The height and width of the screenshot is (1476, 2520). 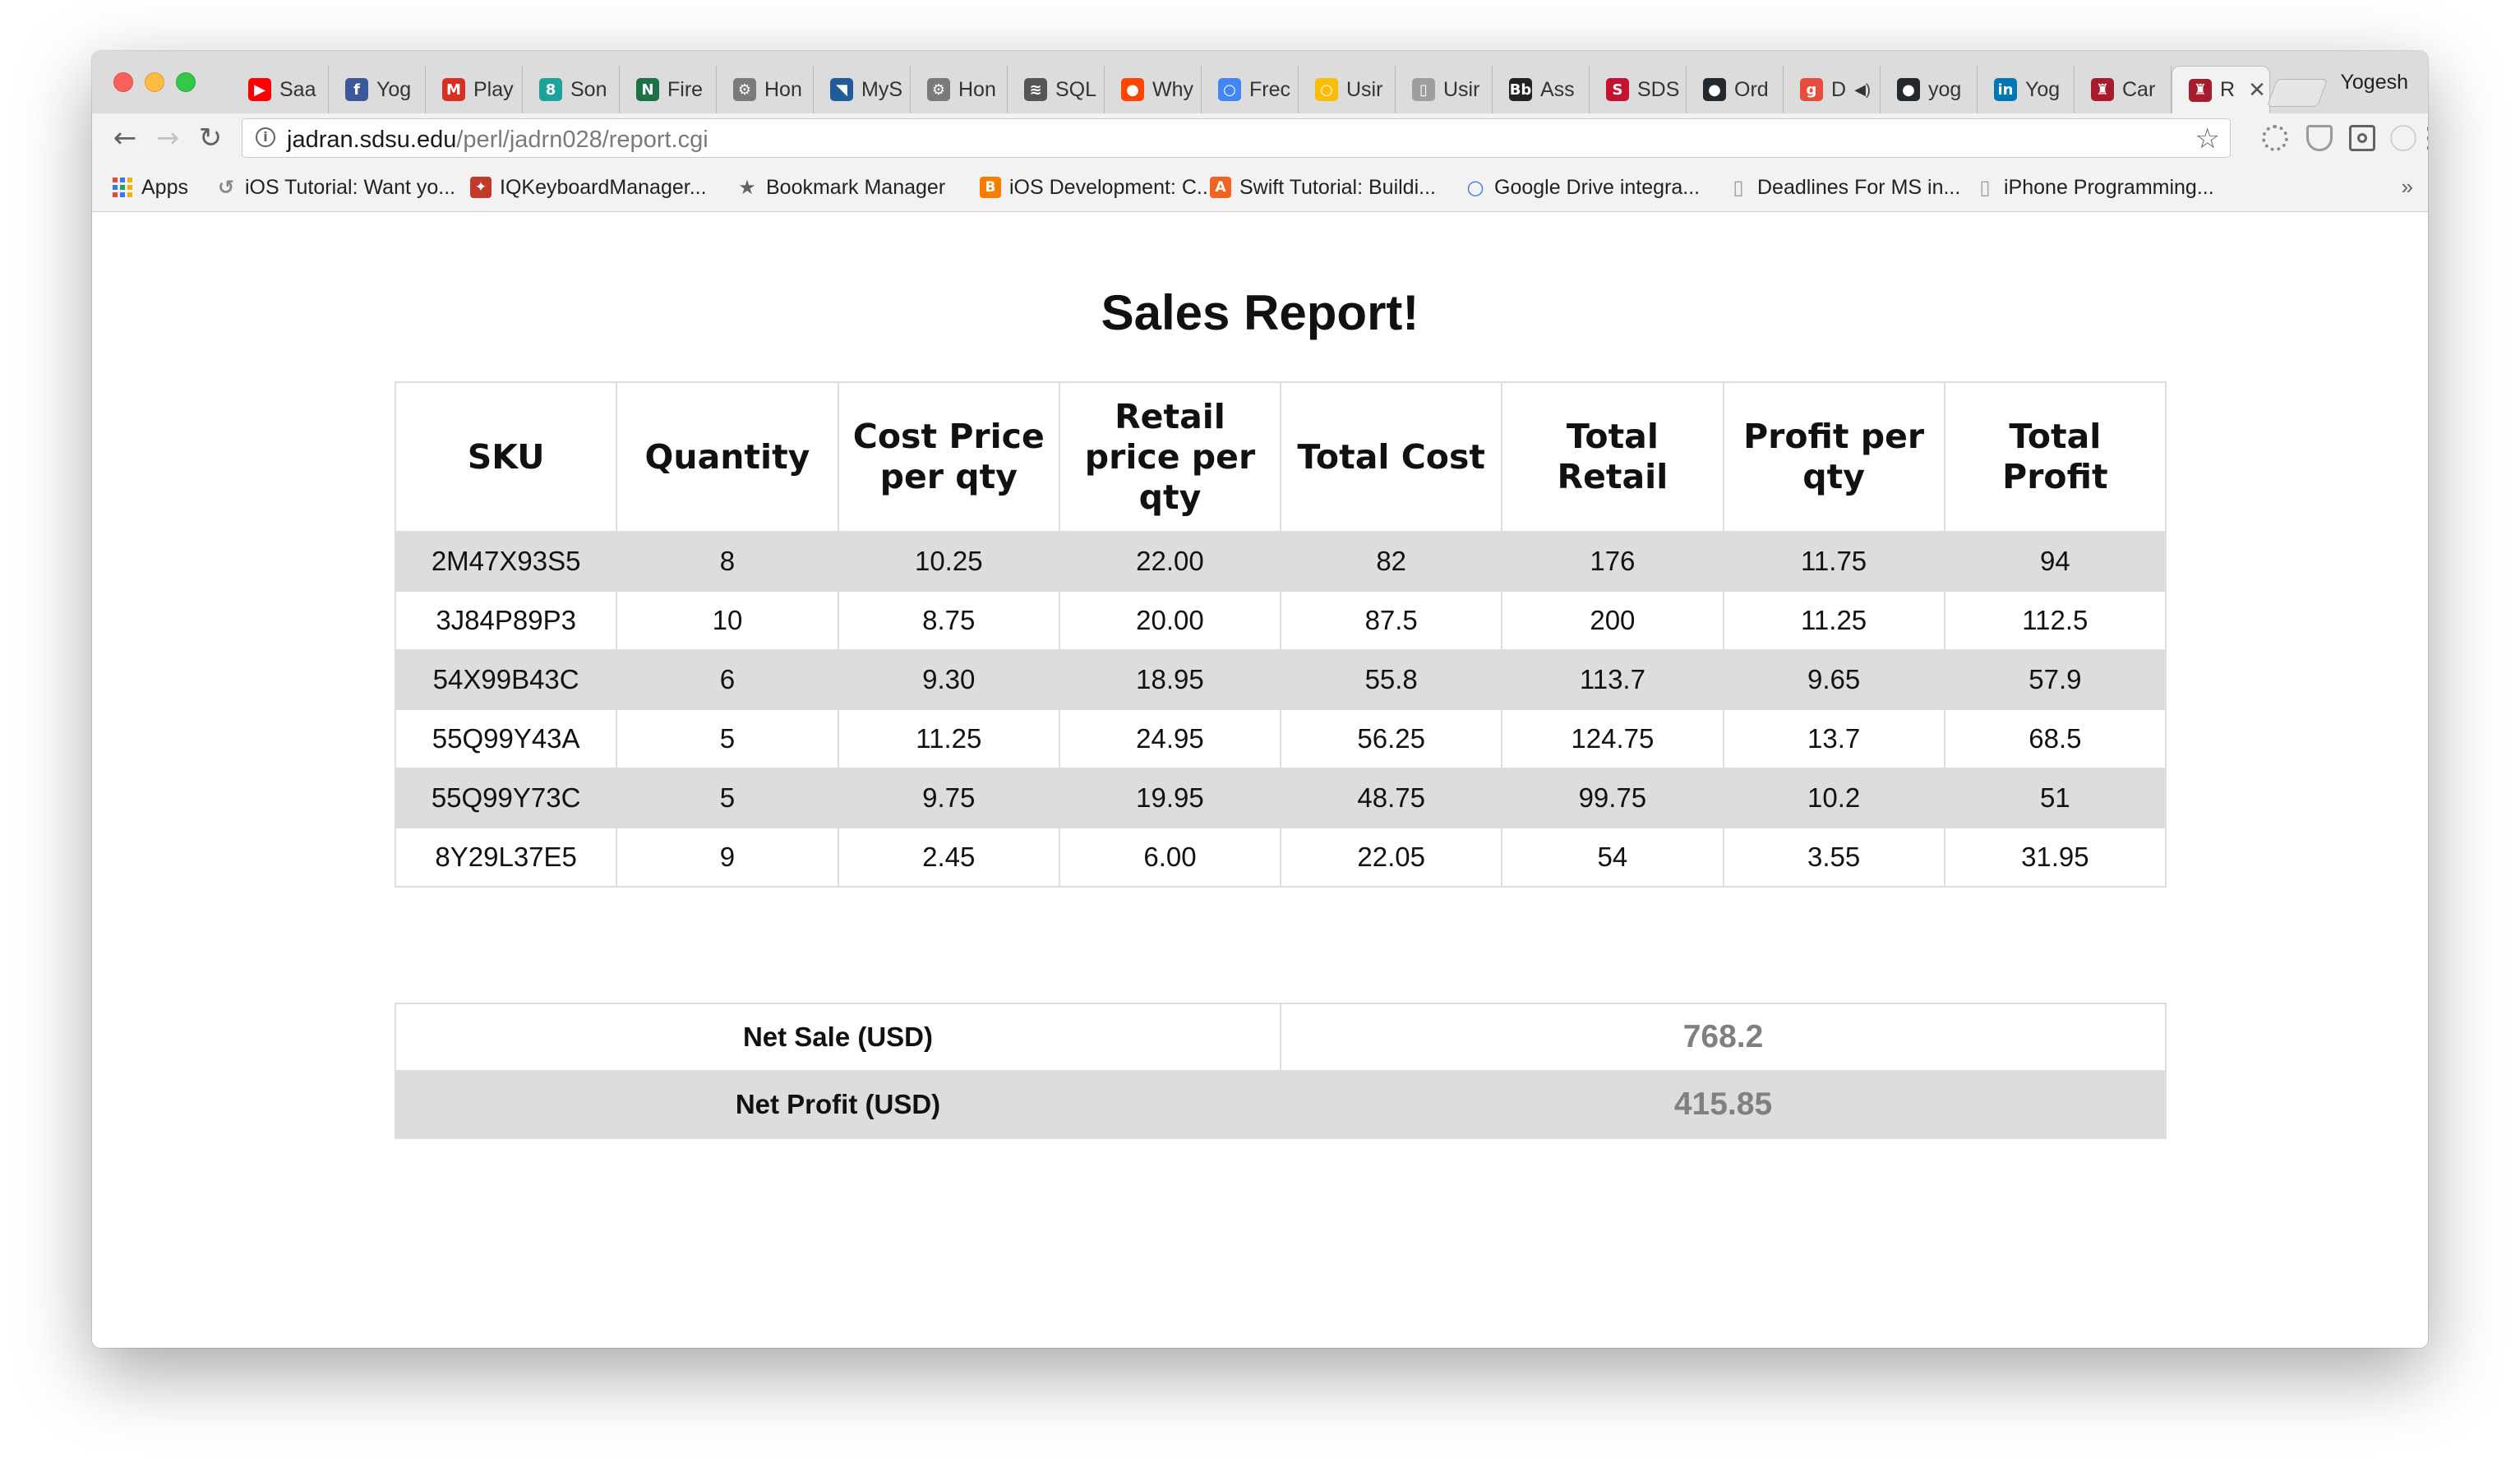 I want to click on profile-name: Yogesh, so click(x=2374, y=82).